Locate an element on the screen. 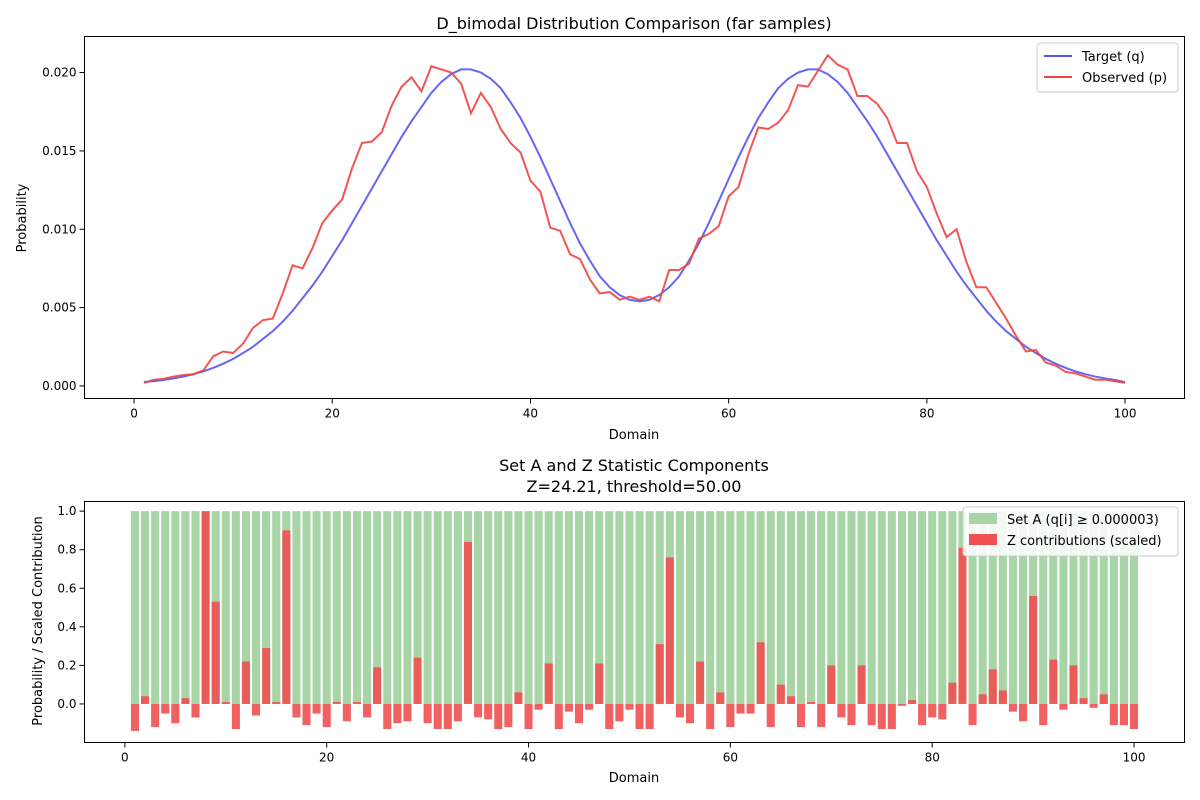  y-tick-label: 0.4 is located at coordinates (66, 627).